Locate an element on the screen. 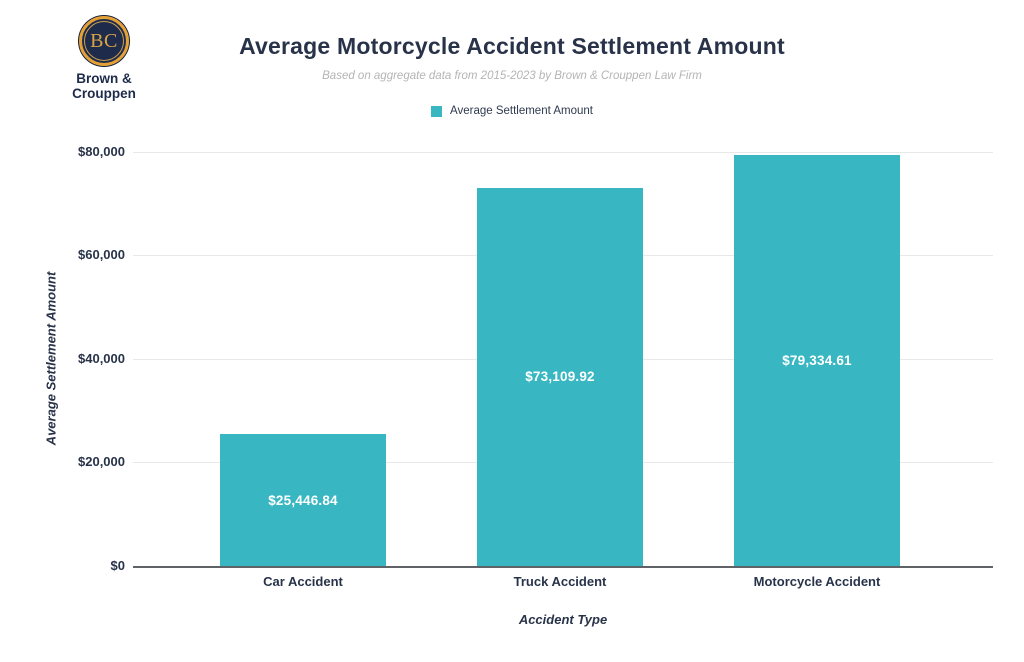 The image size is (1024, 662). x-tick-label-truck: Truck Accident is located at coordinates (560, 581).